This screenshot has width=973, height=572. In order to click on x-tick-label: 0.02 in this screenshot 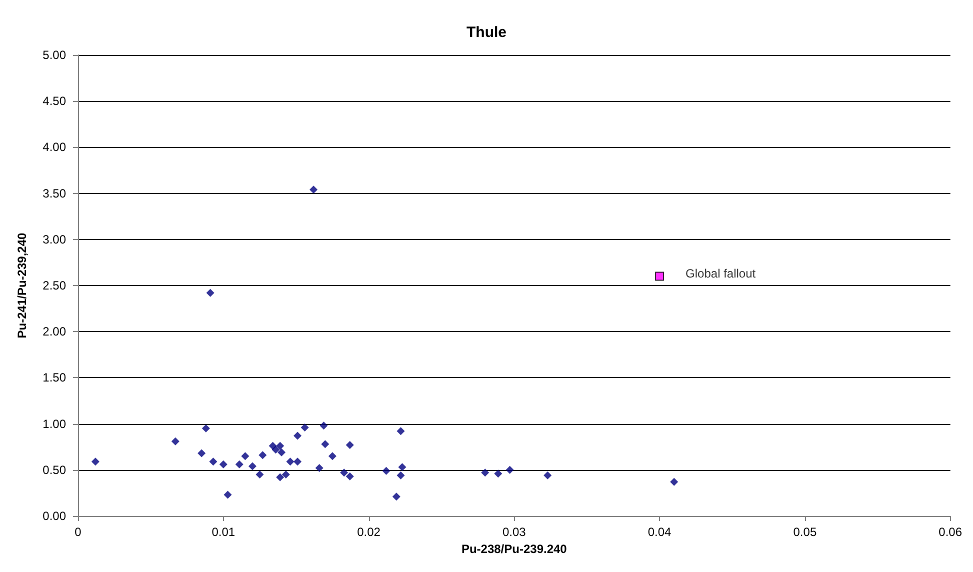, I will do `click(369, 532)`.